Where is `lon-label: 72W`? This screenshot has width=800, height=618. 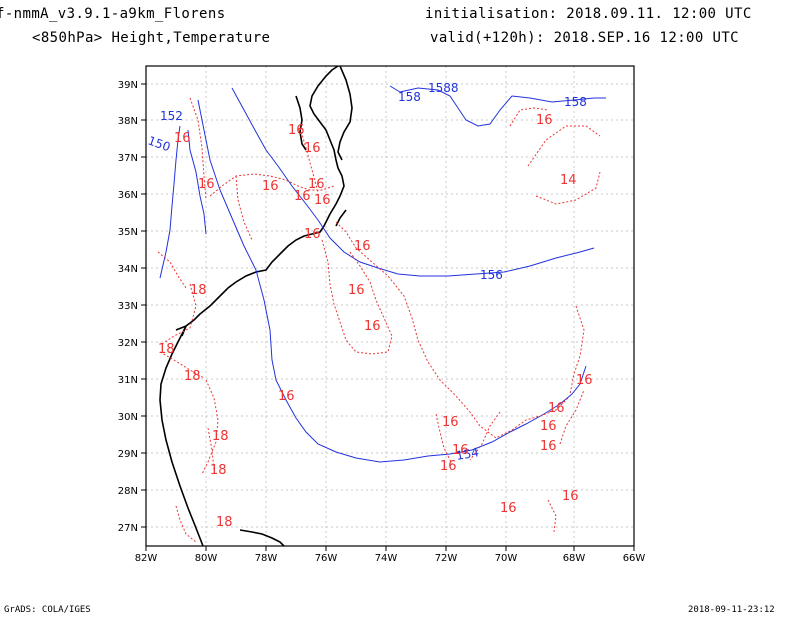
lon-label: 72W is located at coordinates (446, 558).